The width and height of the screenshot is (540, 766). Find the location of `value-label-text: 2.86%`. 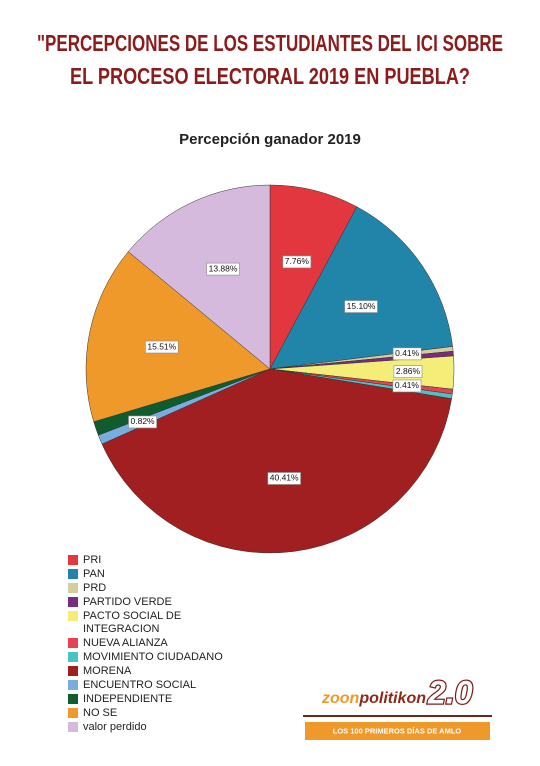

value-label-text: 2.86% is located at coordinates (408, 371).